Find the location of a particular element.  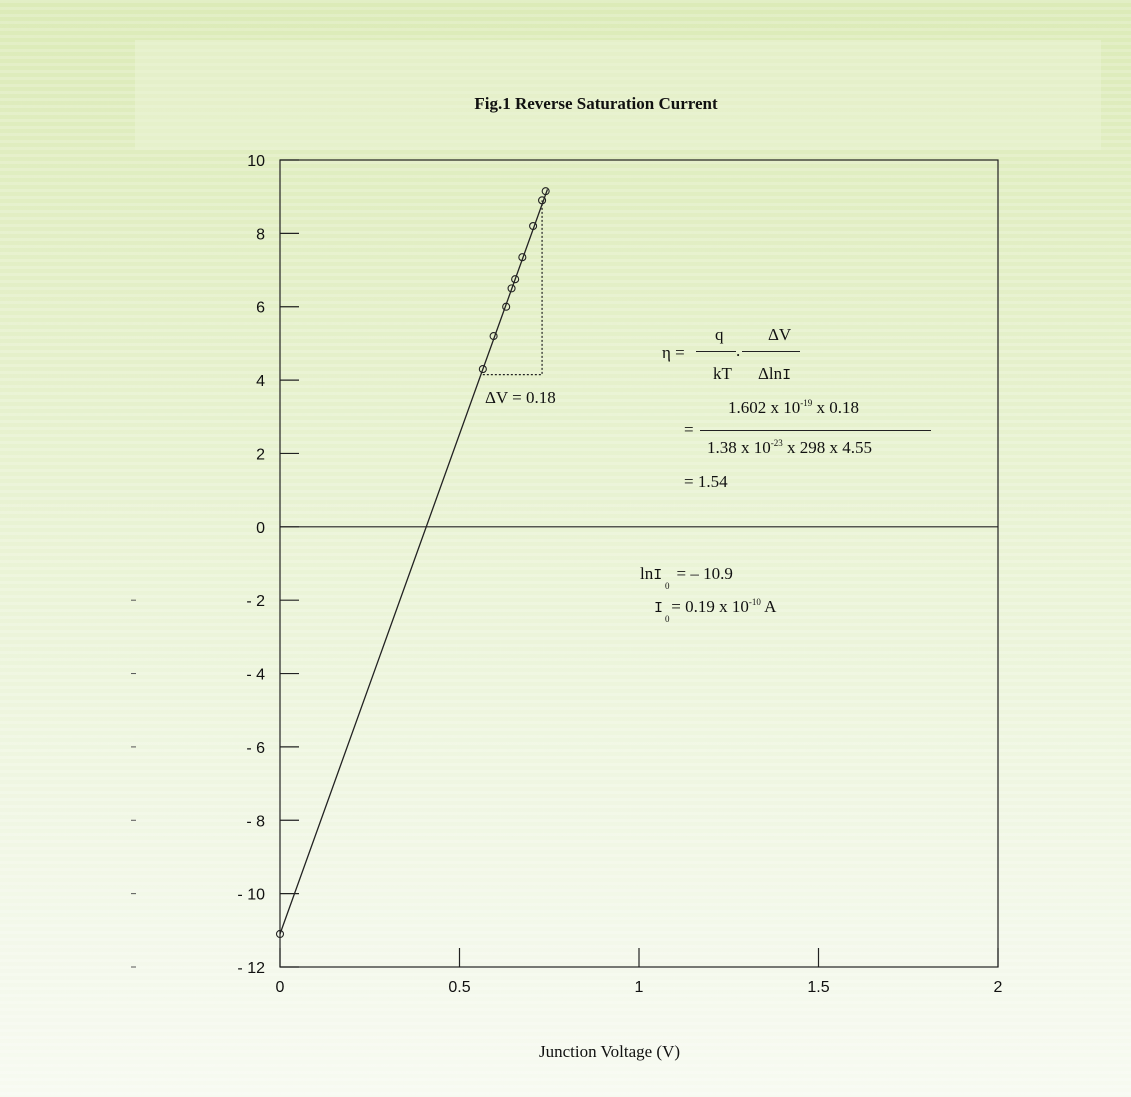

x-axis-label: Junction Voltage (V) is located at coordinates (609, 1051).